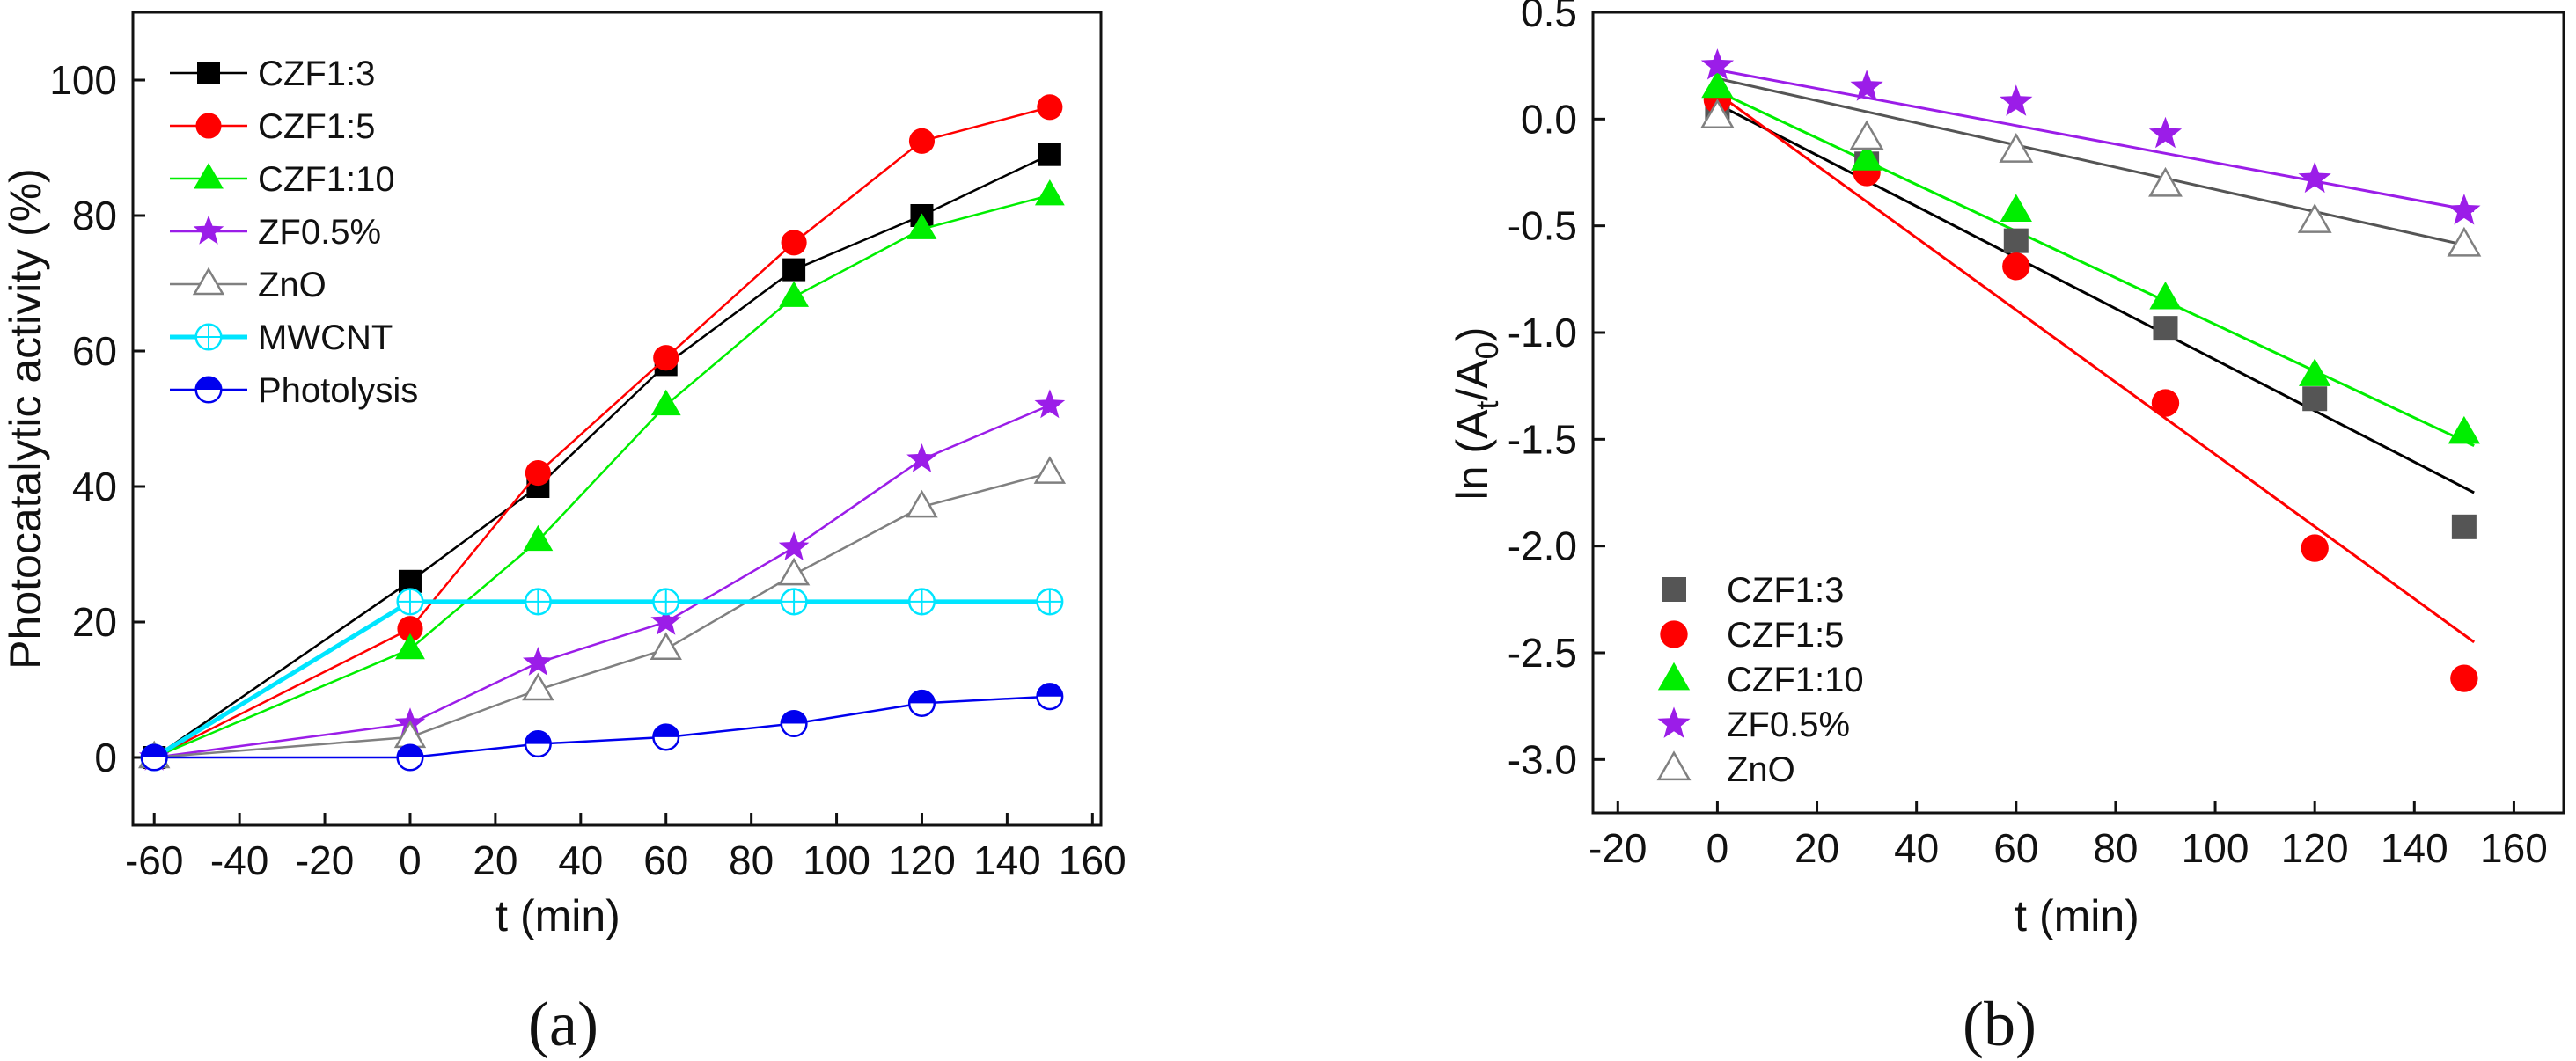  I want to click on chart-a-x-tick-label: 100, so click(836, 861).